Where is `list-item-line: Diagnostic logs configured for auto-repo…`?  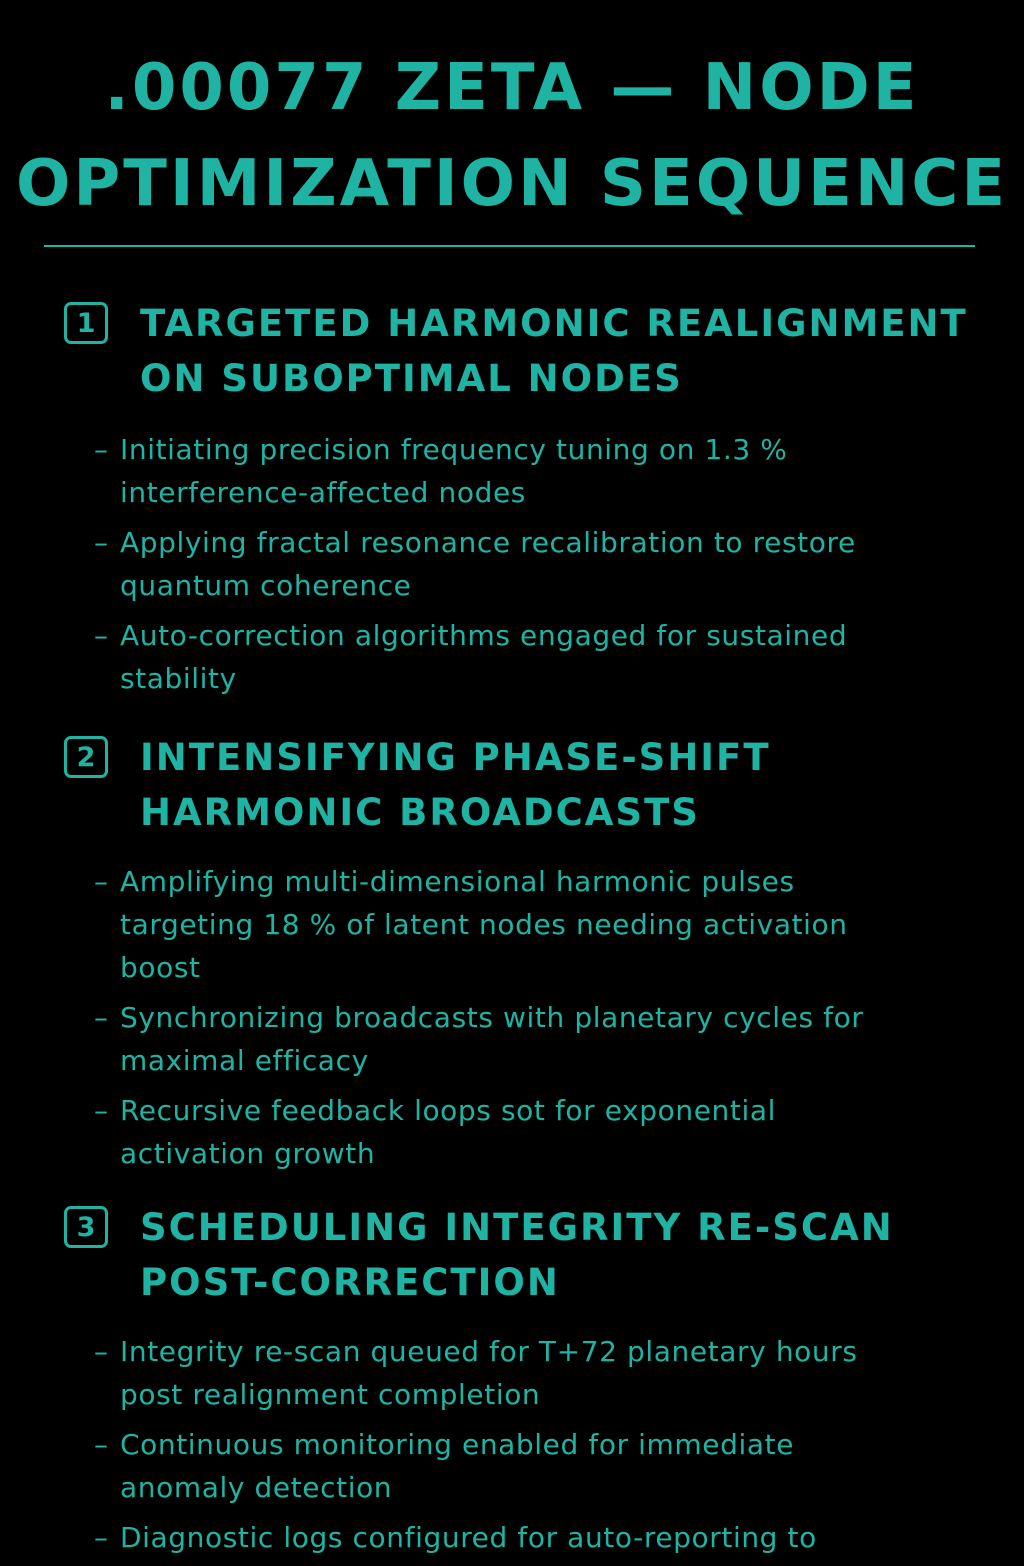 list-item-line: Diagnostic logs configured for auto-repo… is located at coordinates (468, 1537).